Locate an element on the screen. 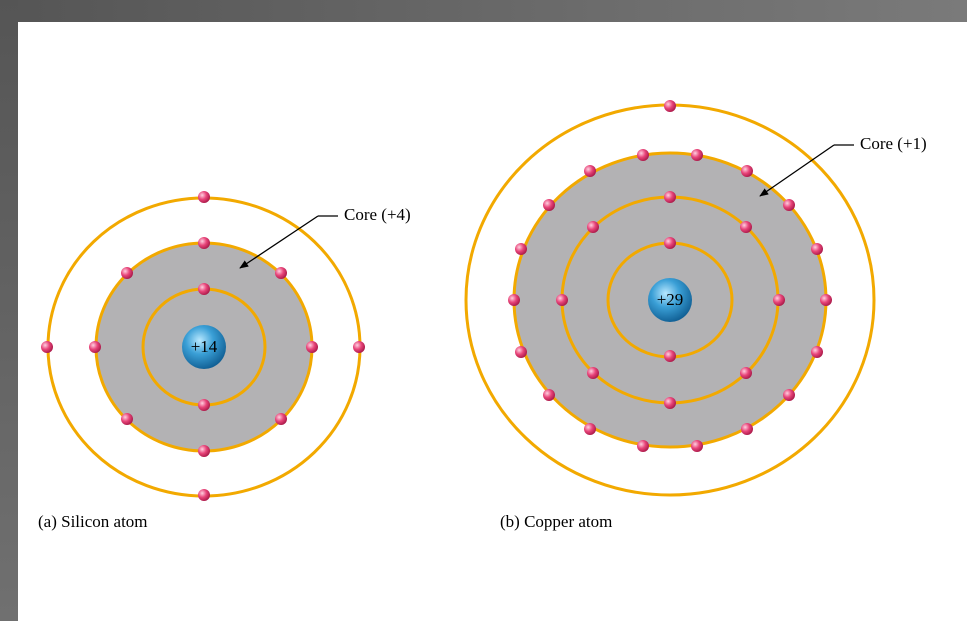 The width and height of the screenshot is (967, 621). core-label: Core (+1) is located at coordinates (893, 143).